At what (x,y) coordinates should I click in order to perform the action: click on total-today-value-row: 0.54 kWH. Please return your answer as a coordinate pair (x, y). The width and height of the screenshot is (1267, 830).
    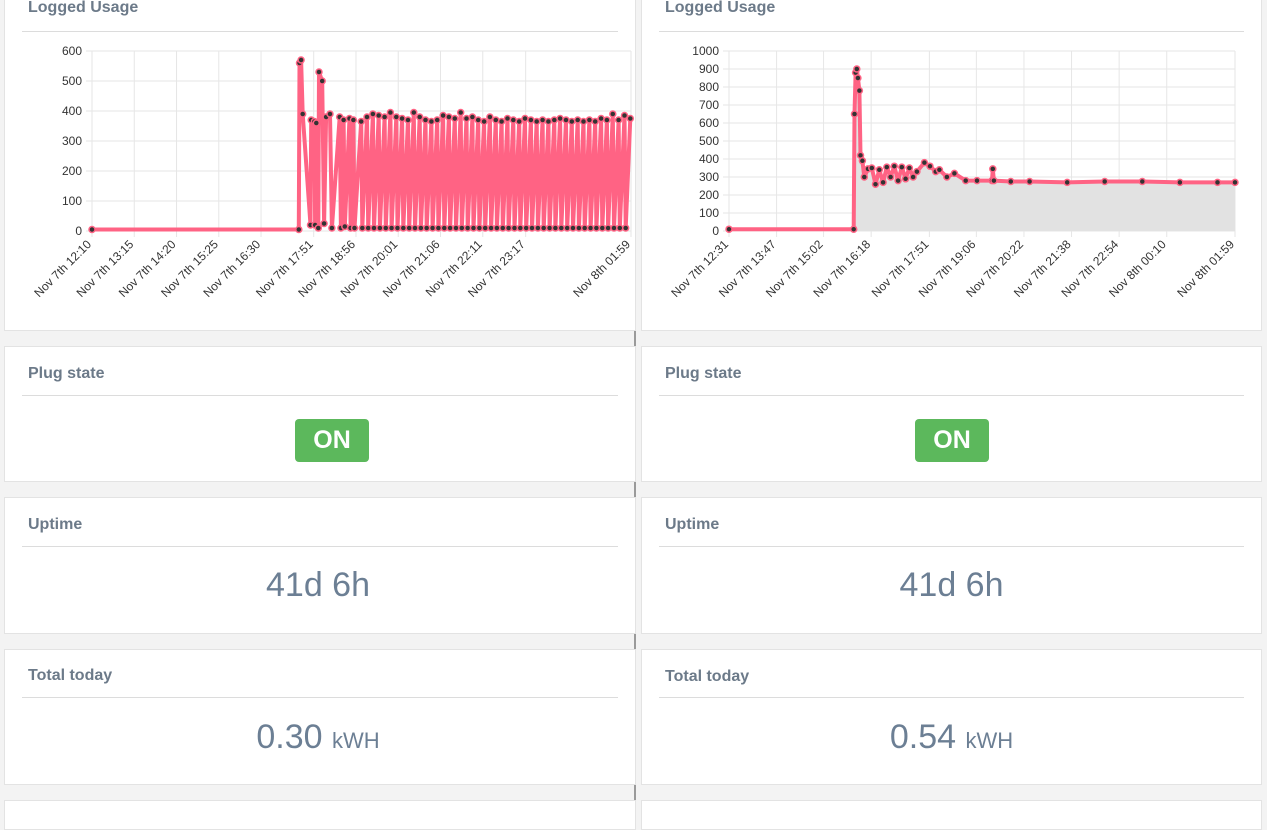
    Looking at the image, I should click on (951, 737).